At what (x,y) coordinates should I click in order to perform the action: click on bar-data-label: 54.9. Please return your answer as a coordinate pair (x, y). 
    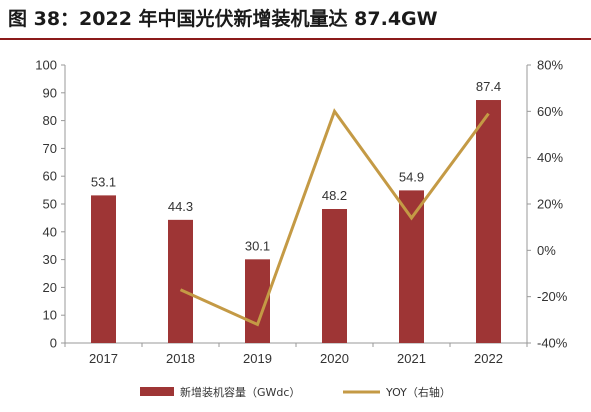
    Looking at the image, I should click on (411, 176).